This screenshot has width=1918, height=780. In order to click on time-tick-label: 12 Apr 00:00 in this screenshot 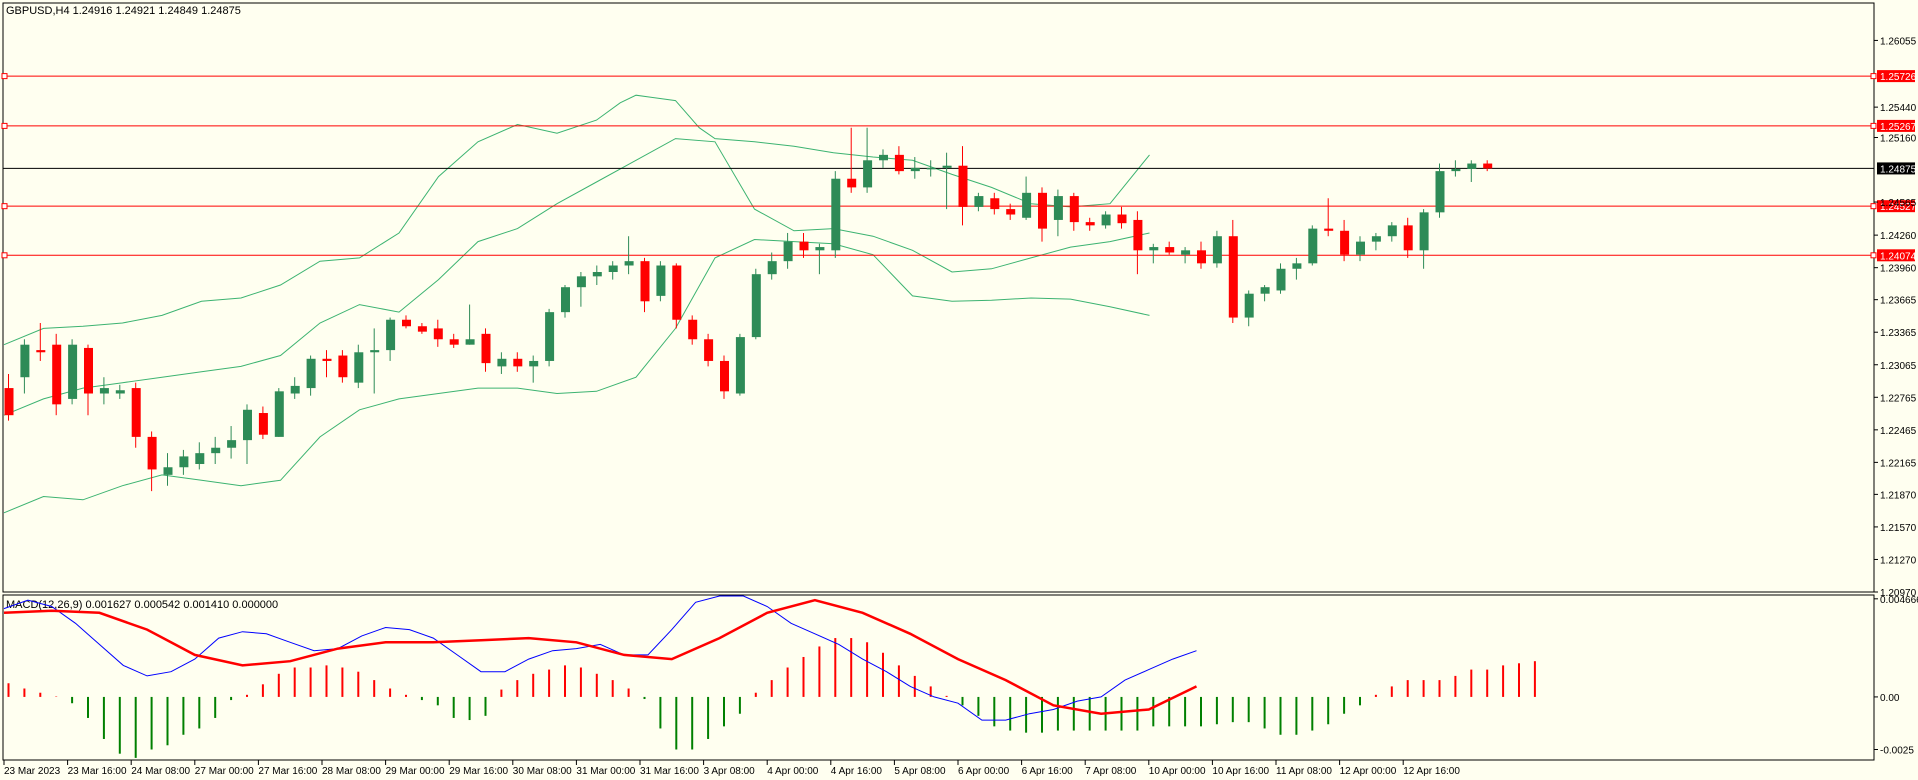, I will do `click(1368, 771)`.